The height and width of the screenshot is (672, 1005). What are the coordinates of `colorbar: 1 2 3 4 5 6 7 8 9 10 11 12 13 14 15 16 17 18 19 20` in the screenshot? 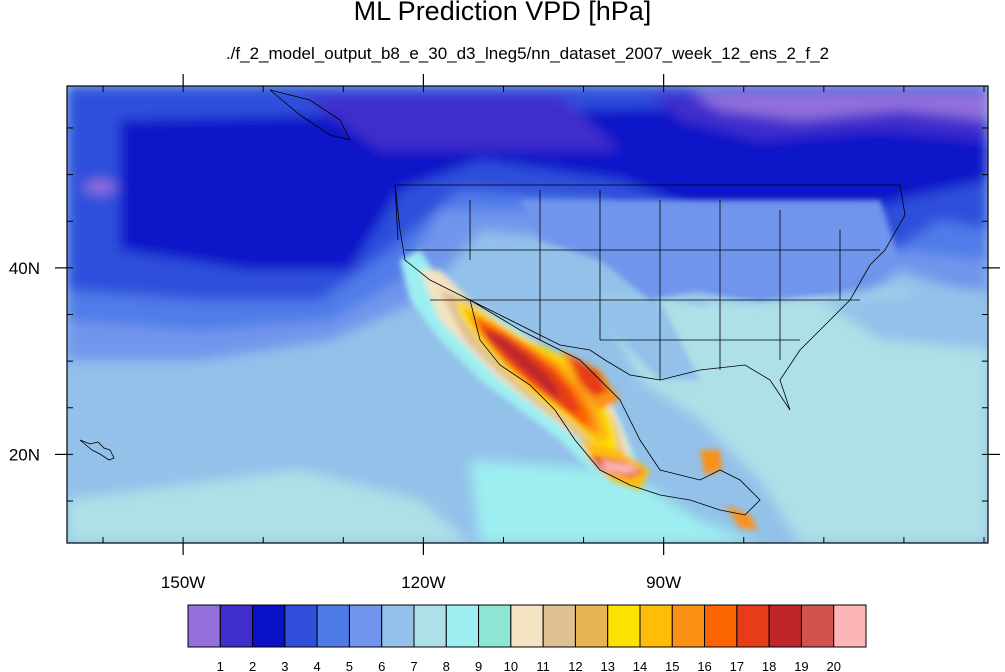 It's located at (527, 638).